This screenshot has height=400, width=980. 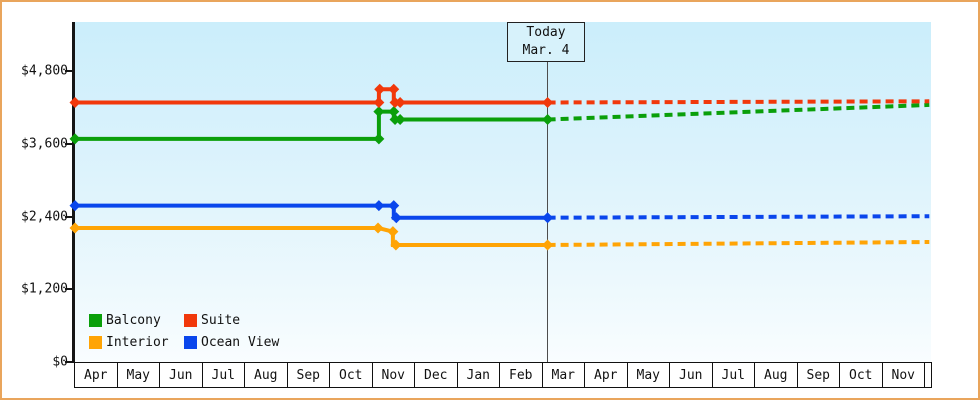 I want to click on today-label: Today, so click(x=546, y=32).